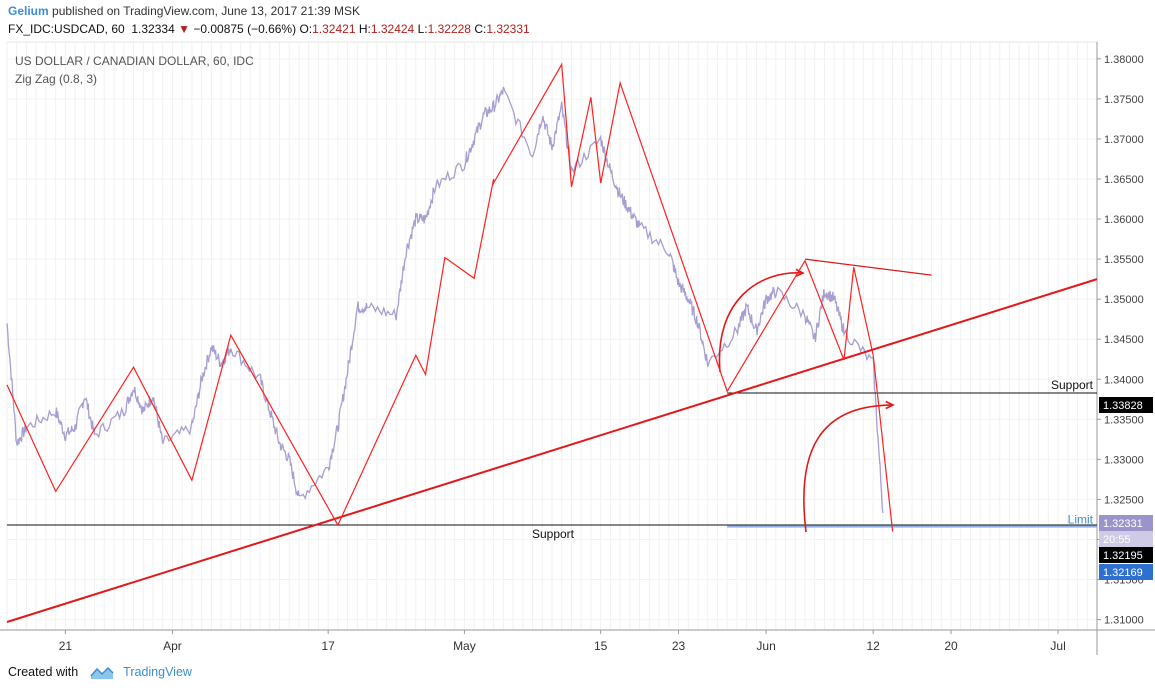 The height and width of the screenshot is (691, 1155). What do you see at coordinates (157, 672) in the screenshot?
I see `tradingview-brand: TradingView` at bounding box center [157, 672].